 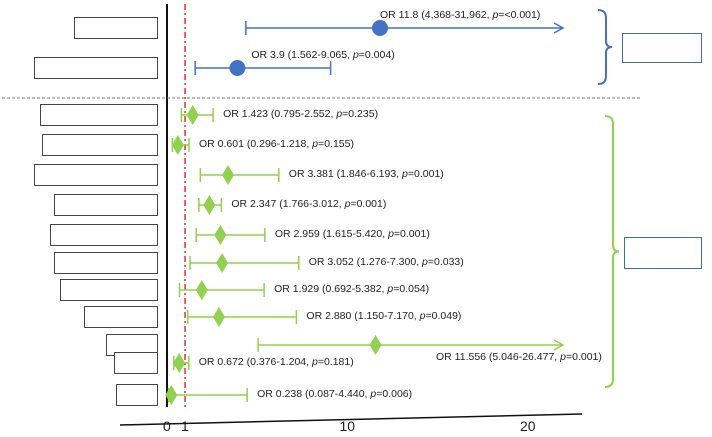 I want to click on or-annotation-prefix: OR 0.672 (0.376-1.204,, so click(x=255, y=362).